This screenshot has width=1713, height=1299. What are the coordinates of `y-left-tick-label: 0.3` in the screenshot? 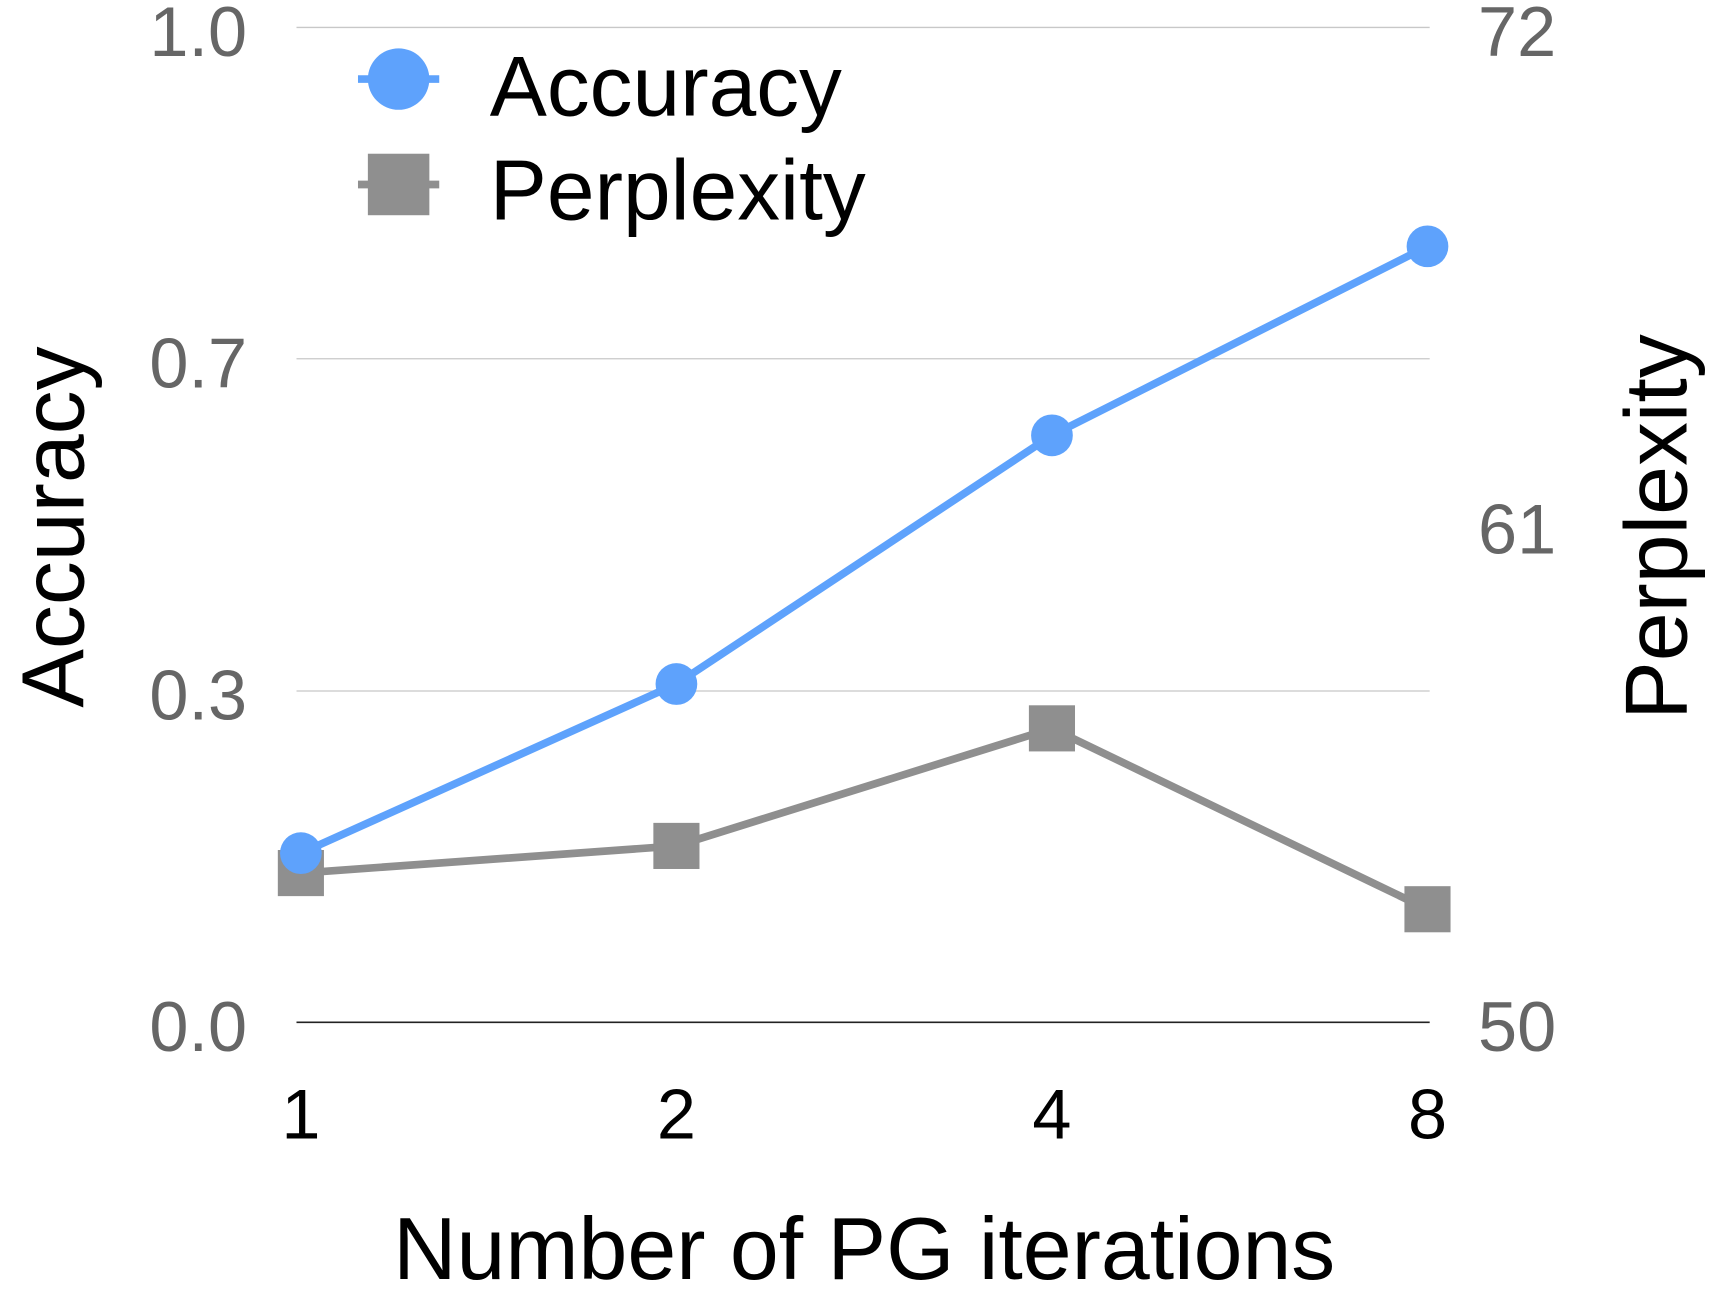 It's located at (198, 695).